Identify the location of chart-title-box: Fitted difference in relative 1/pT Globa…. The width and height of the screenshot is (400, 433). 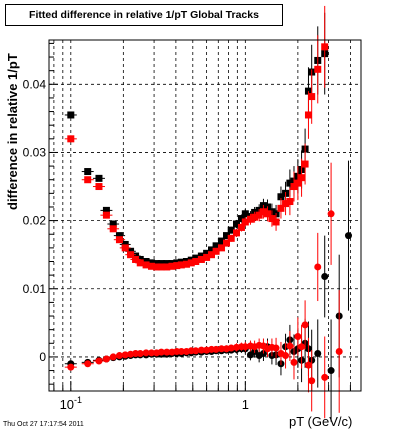
(144, 15).